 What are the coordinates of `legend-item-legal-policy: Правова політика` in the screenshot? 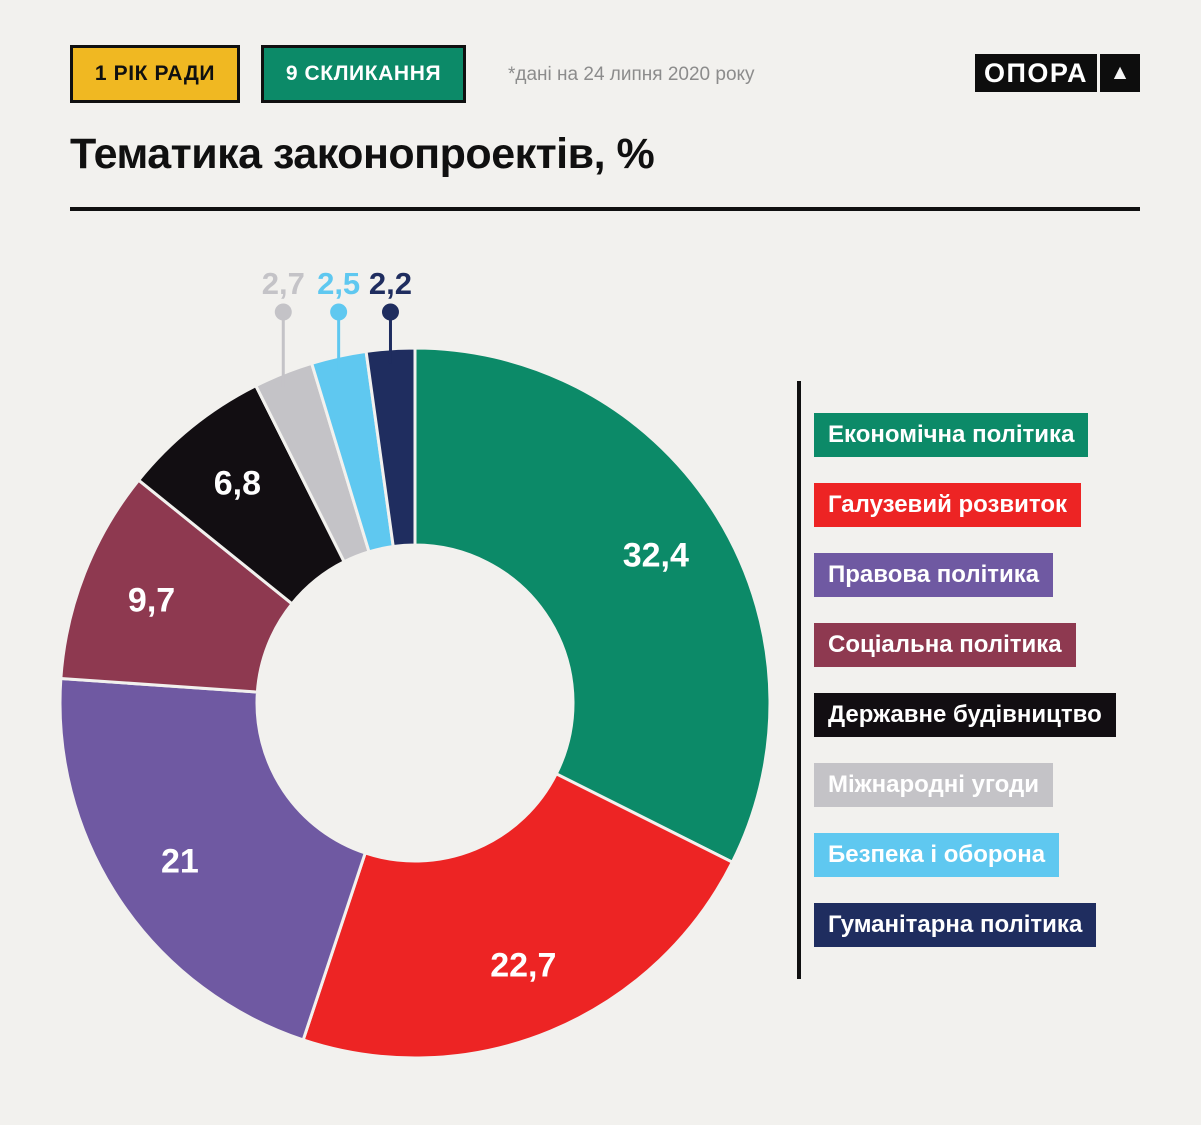 It's located at (965, 575).